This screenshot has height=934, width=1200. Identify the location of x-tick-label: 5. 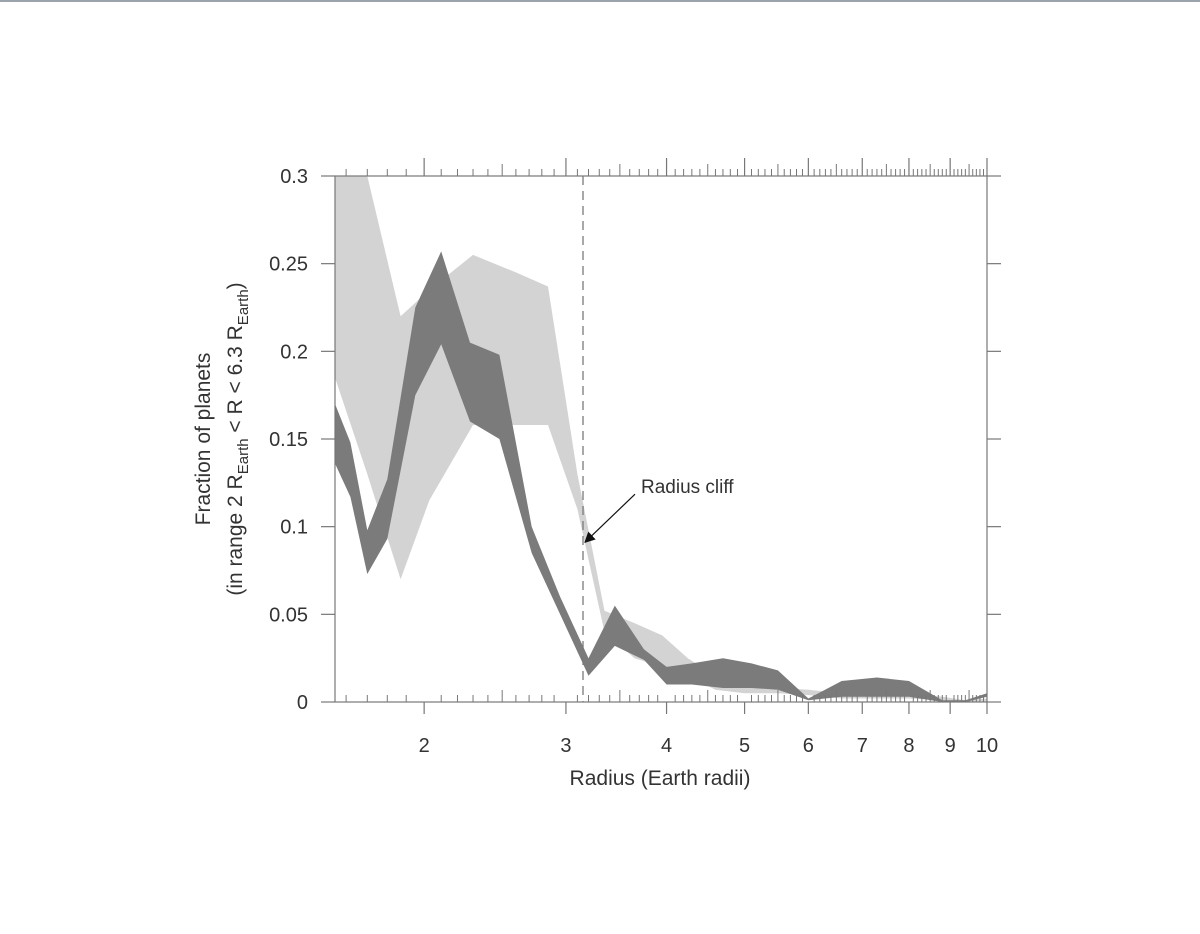
(744, 746).